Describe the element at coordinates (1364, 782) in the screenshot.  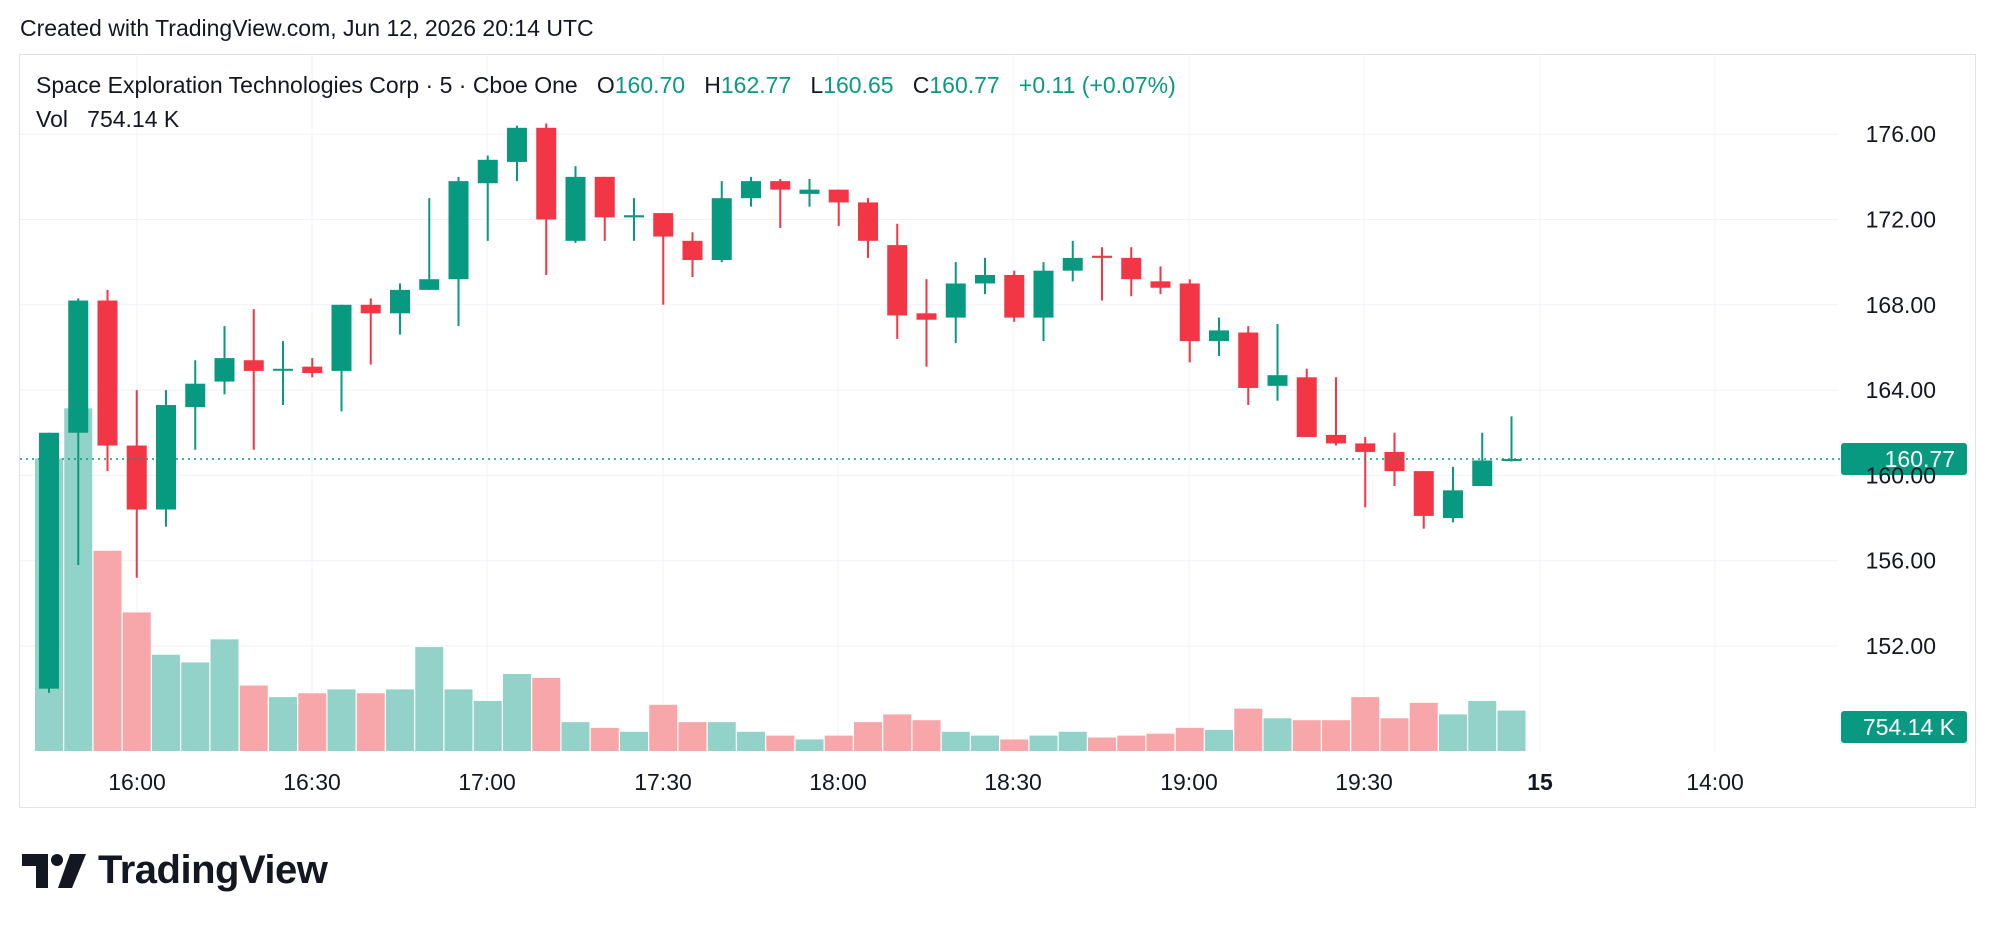
I see `x-tick-label: 19:30` at that location.